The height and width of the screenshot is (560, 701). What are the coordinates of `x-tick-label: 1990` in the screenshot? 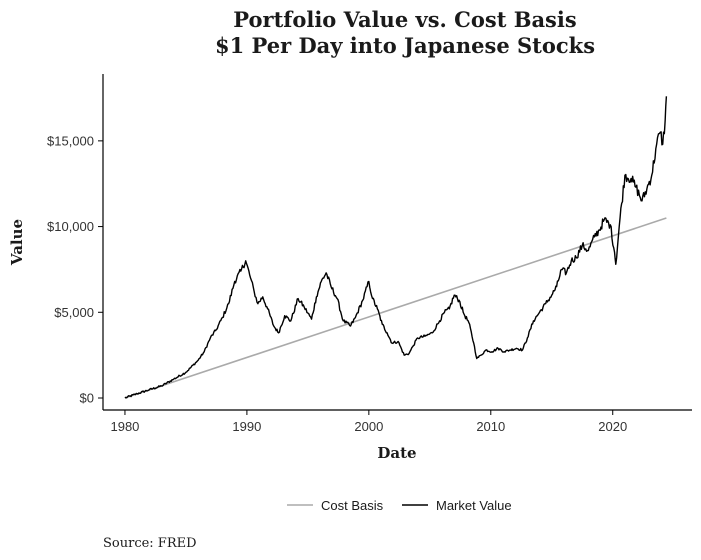 It's located at (246, 426).